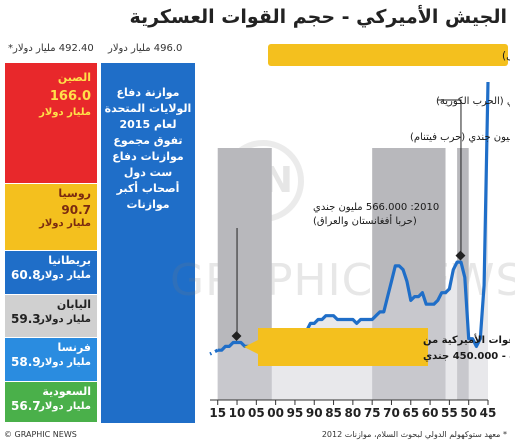  What do you see at coordinates (388, 55) in the screenshot?
I see `annotation-1945-box` at bounding box center [388, 55].